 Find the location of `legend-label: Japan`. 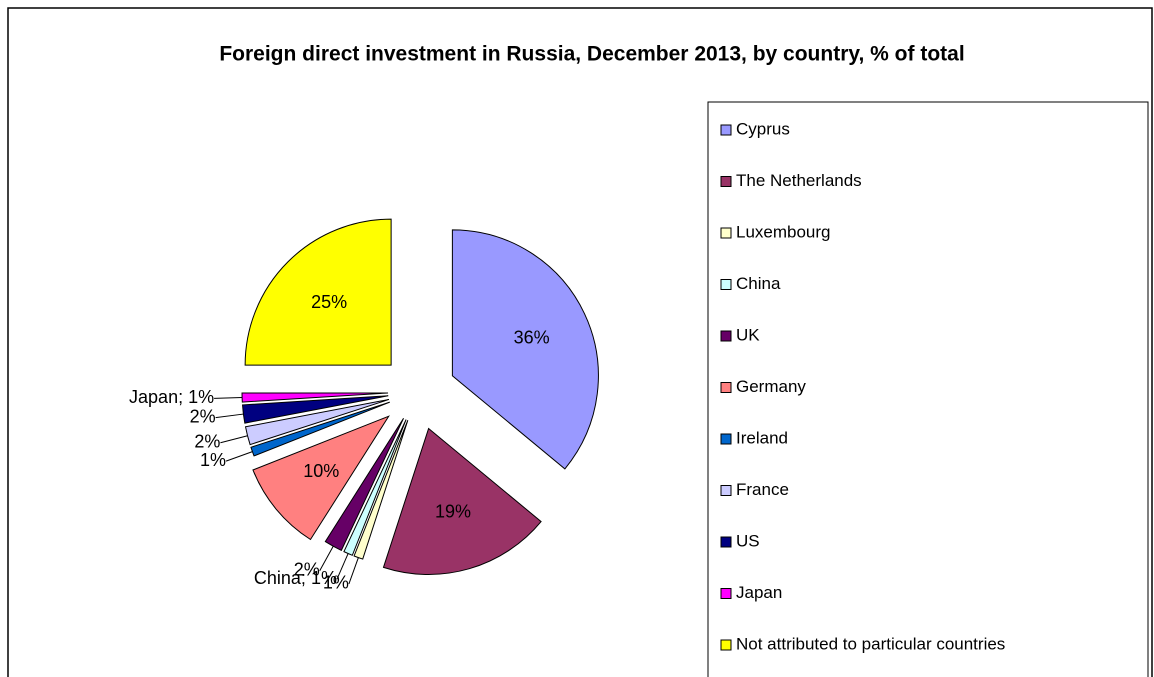

legend-label: Japan is located at coordinates (759, 592).